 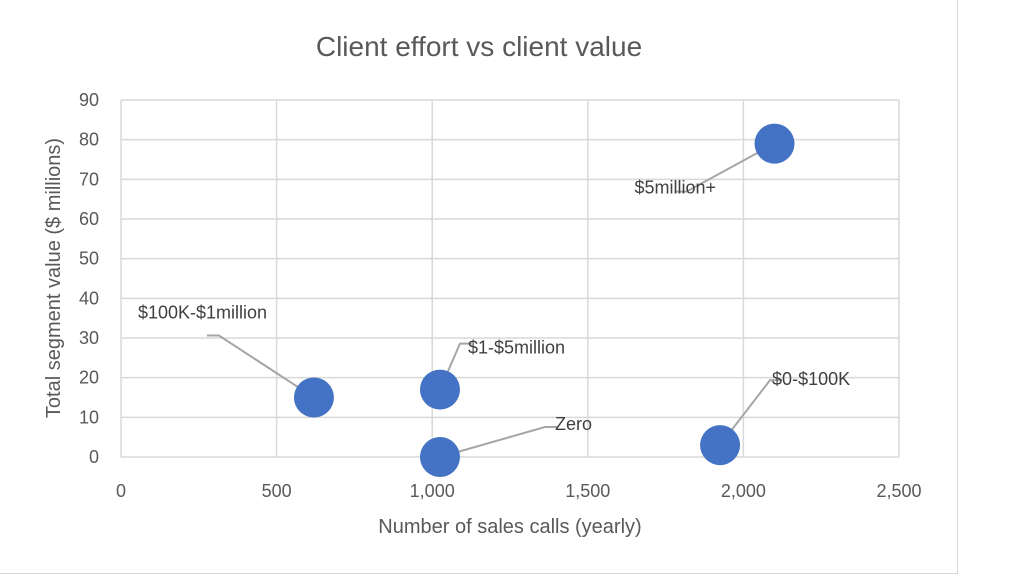 What do you see at coordinates (277, 491) in the screenshot?
I see `x-tick-label: 500` at bounding box center [277, 491].